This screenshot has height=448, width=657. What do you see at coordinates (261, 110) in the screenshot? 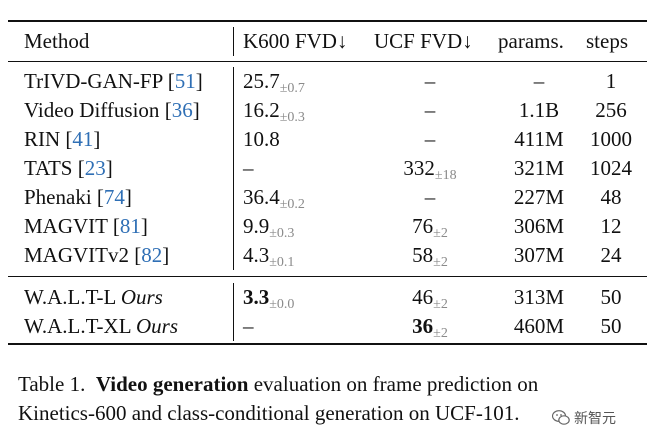
I see `k600-value: 16.2` at bounding box center [261, 110].